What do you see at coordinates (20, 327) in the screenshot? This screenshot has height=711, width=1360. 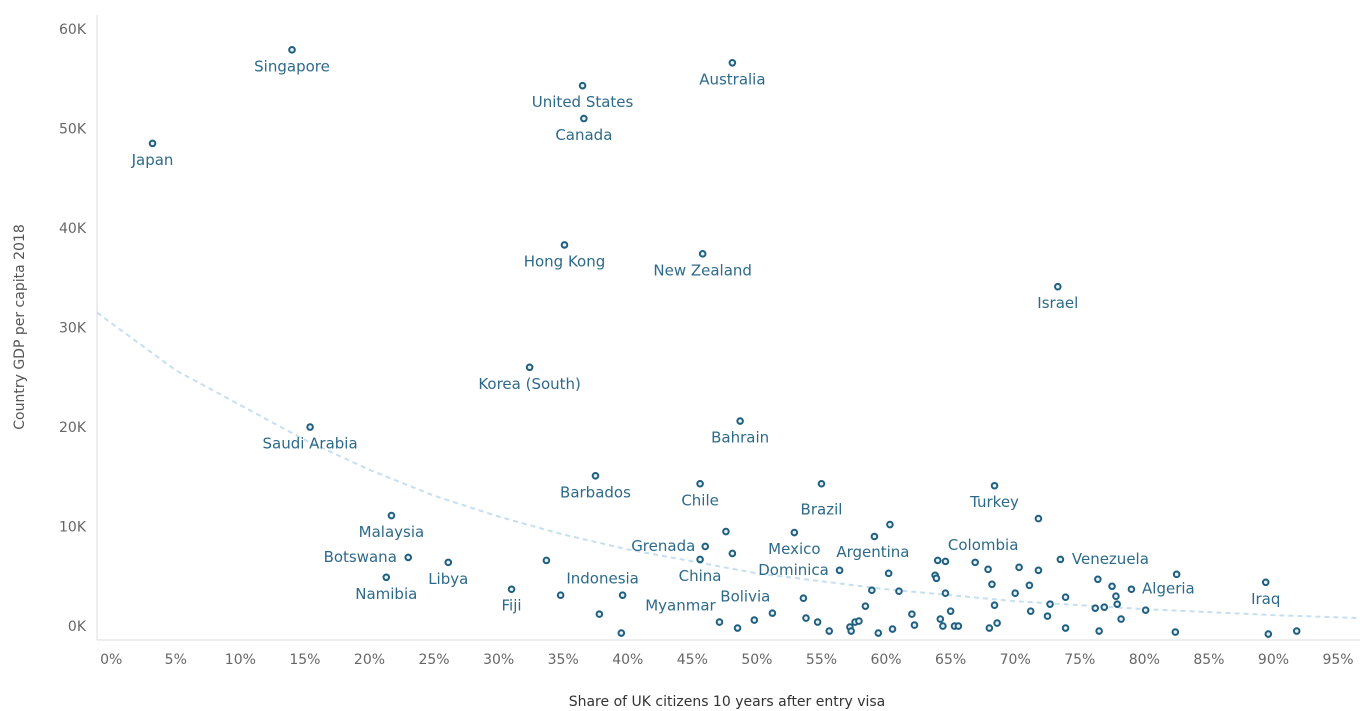 I see `y-axis-title: Country GDP per capita 2018` at bounding box center [20, 327].